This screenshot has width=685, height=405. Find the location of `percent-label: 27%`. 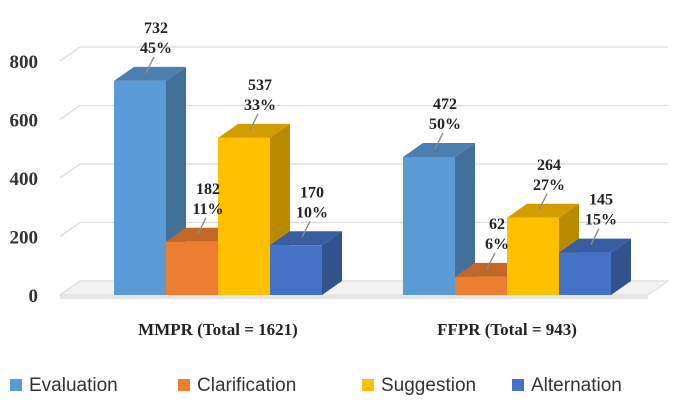

percent-label: 27% is located at coordinates (549, 185).